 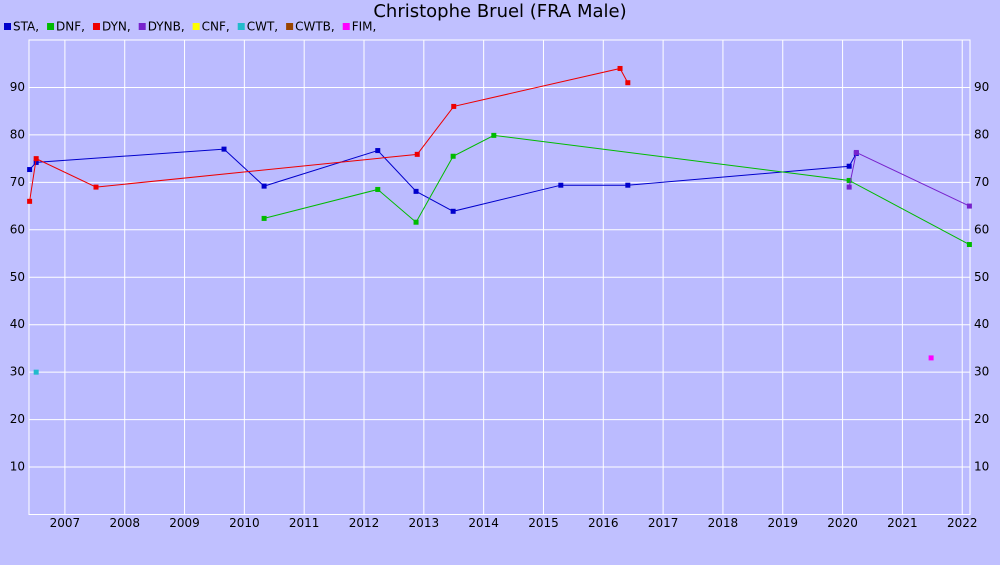 I want to click on y2-tick-label: 20, so click(x=981, y=419).